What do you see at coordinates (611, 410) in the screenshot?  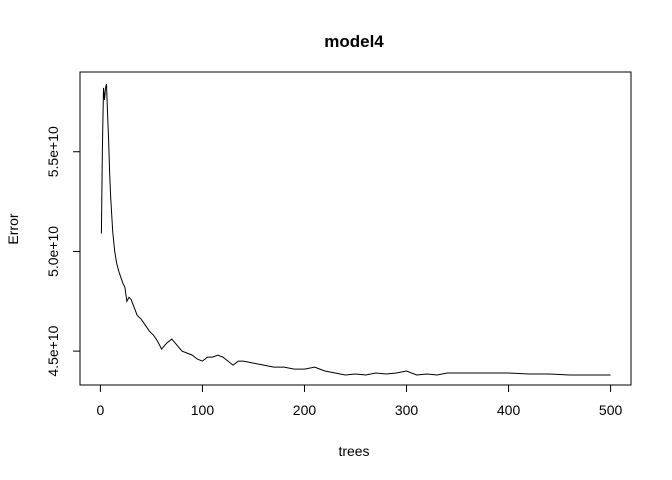 I see `x-tick-label: 500` at bounding box center [611, 410].